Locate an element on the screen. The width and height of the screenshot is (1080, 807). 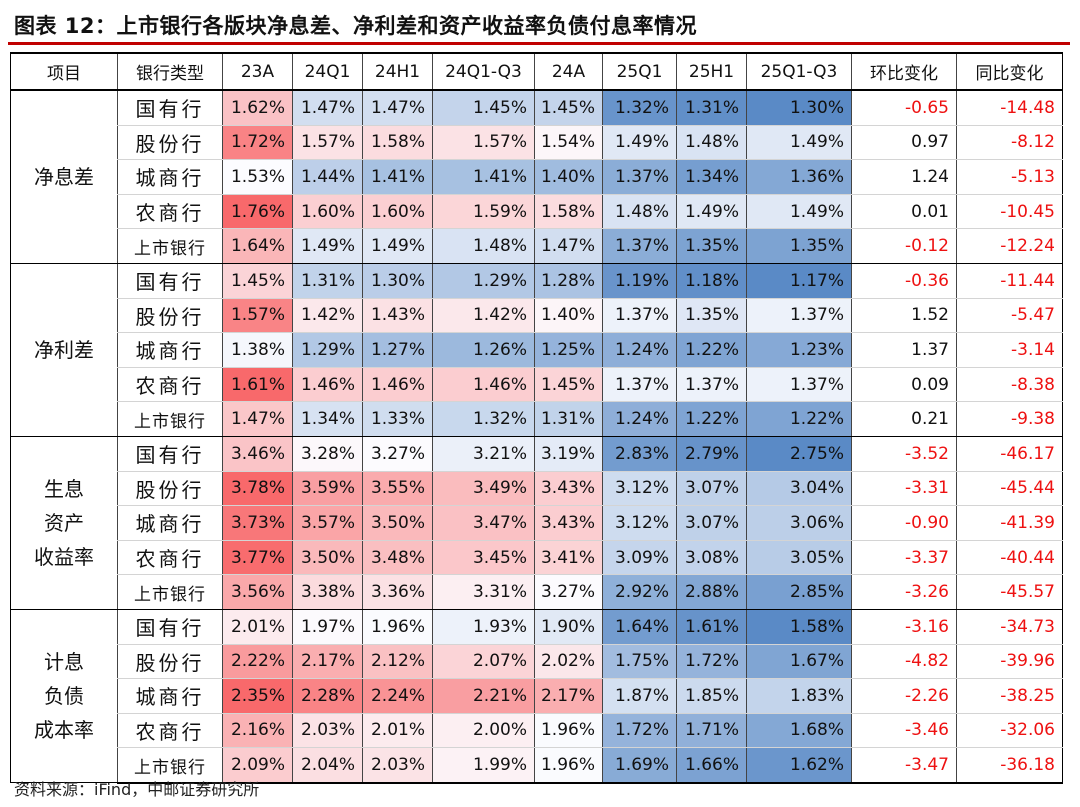
value-cell: 3.21% is located at coordinates (483, 454).